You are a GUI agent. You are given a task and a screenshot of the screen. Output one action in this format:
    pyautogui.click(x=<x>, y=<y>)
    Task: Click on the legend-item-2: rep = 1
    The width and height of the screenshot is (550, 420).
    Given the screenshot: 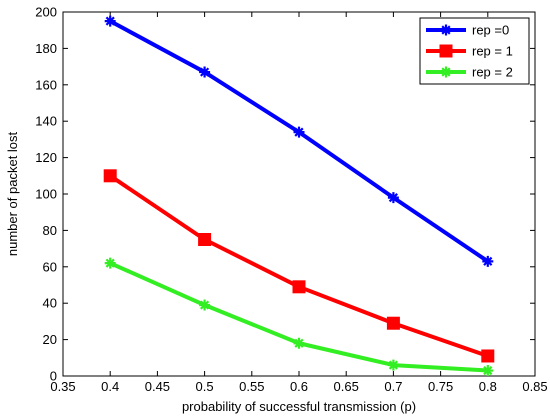 What is the action you would take?
    pyautogui.click(x=469, y=51)
    